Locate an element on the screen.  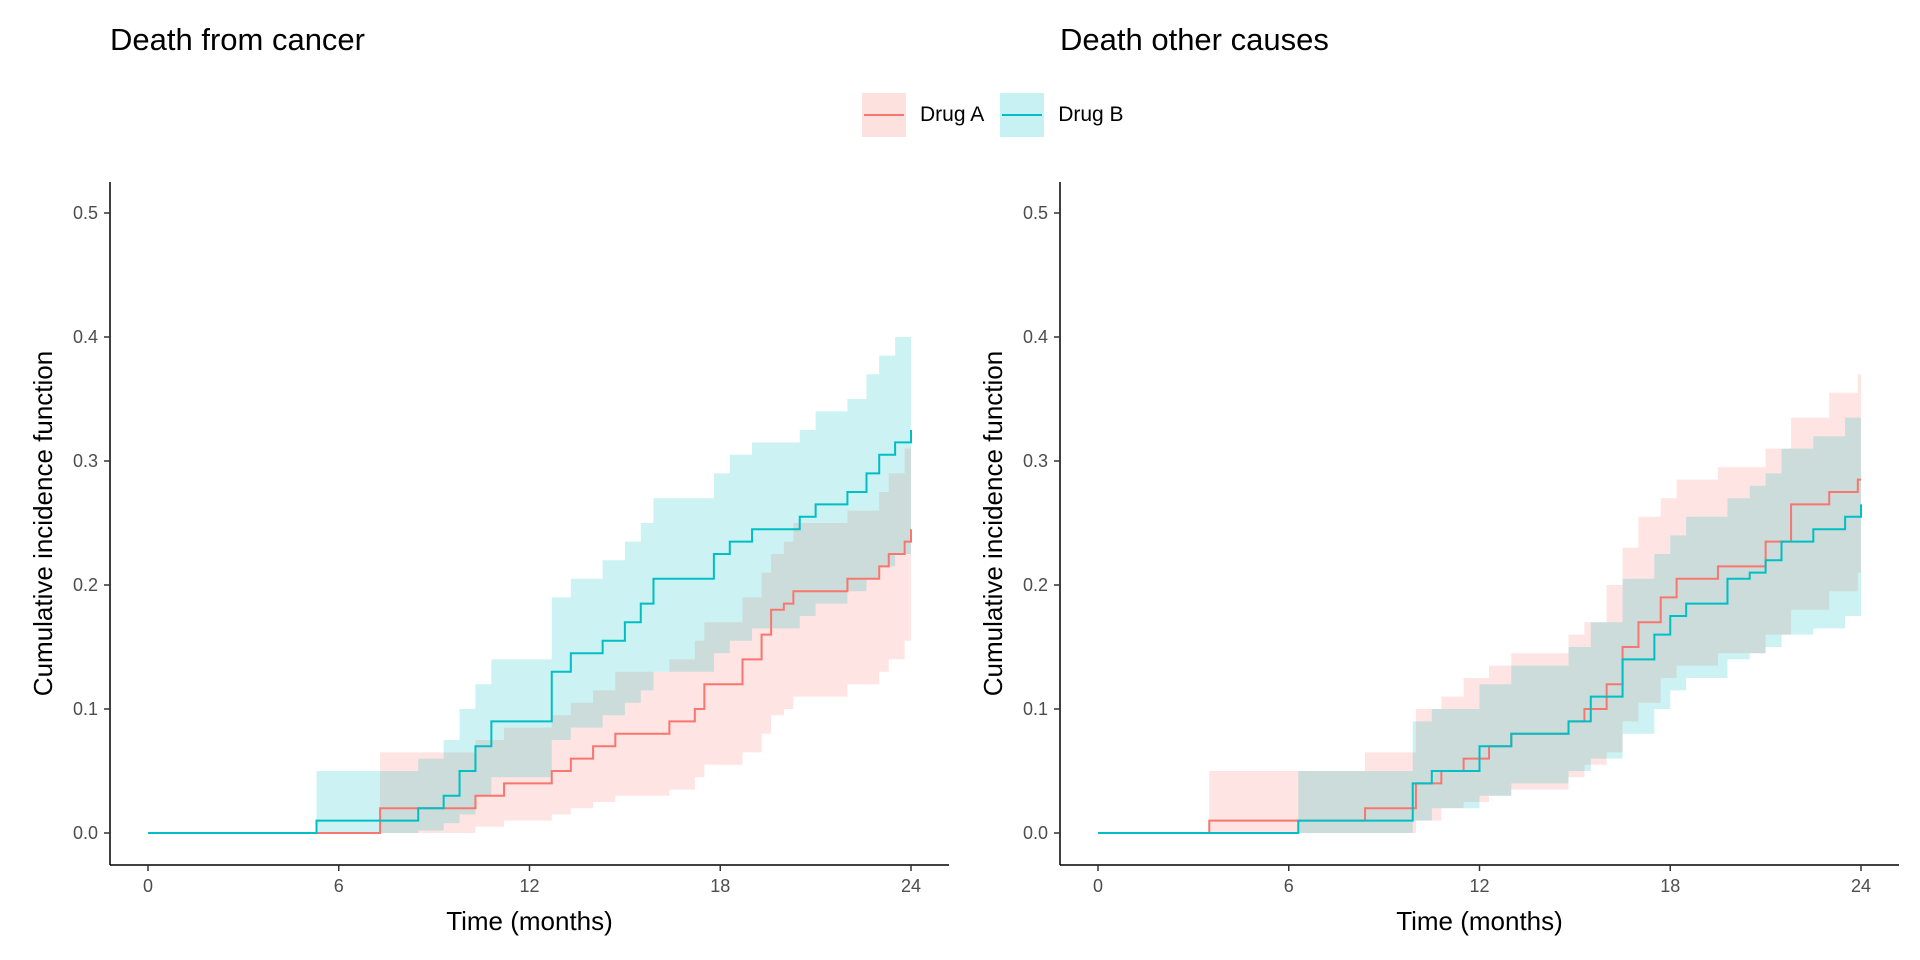
legend-line-drug-a is located at coordinates (884, 115).